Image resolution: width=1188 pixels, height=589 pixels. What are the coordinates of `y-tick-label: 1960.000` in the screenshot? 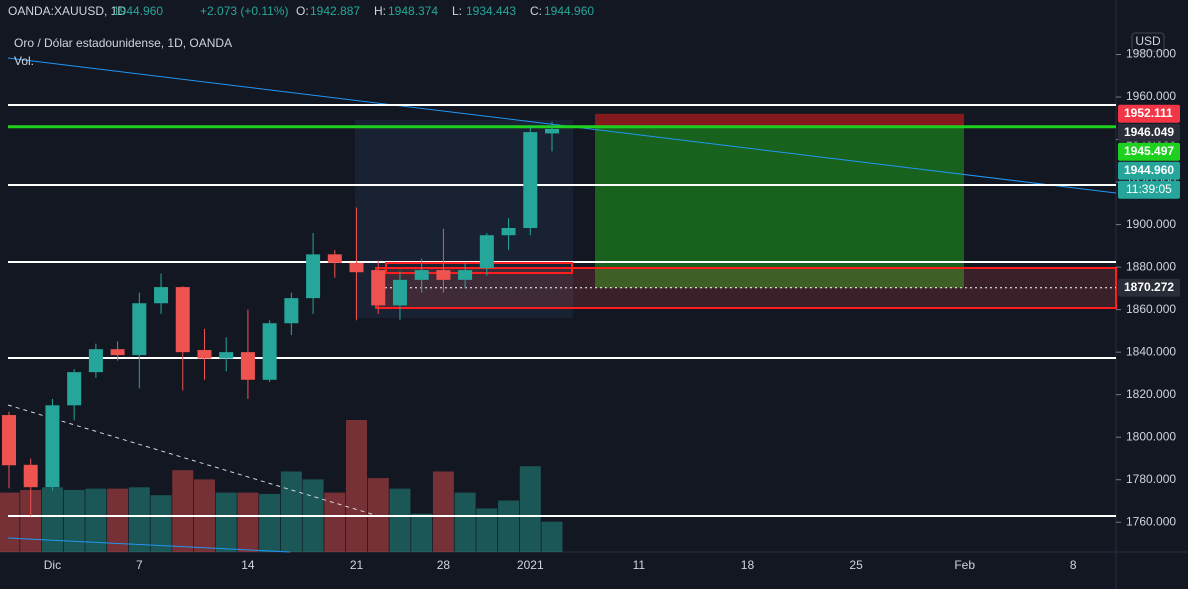 It's located at (1151, 96).